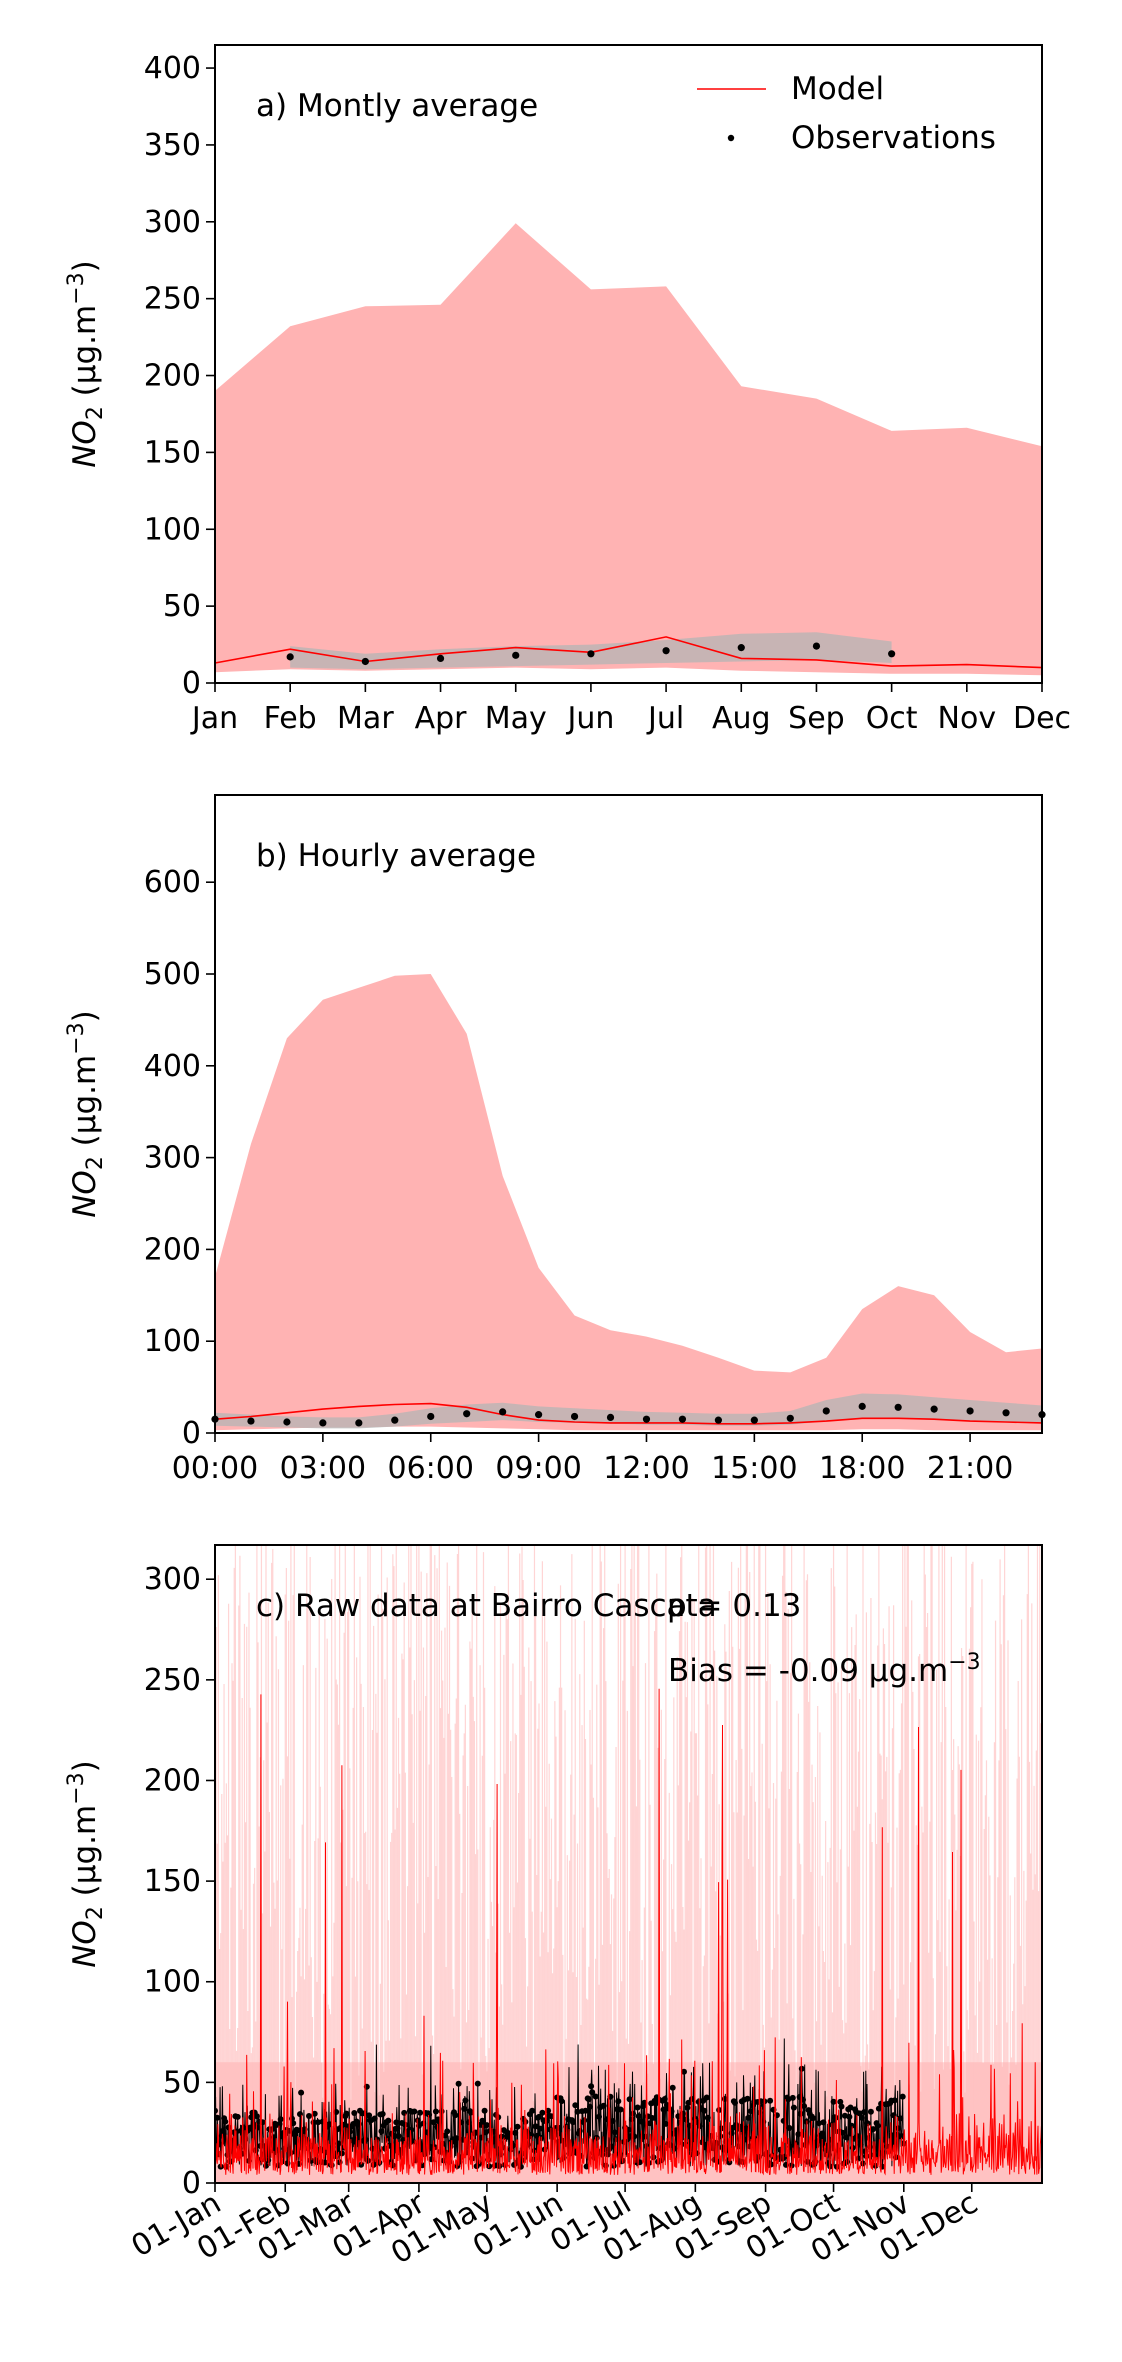 The width and height of the screenshot is (1122, 2362). What do you see at coordinates (846, 113) in the screenshot?
I see `legend: Model Observations` at bounding box center [846, 113].